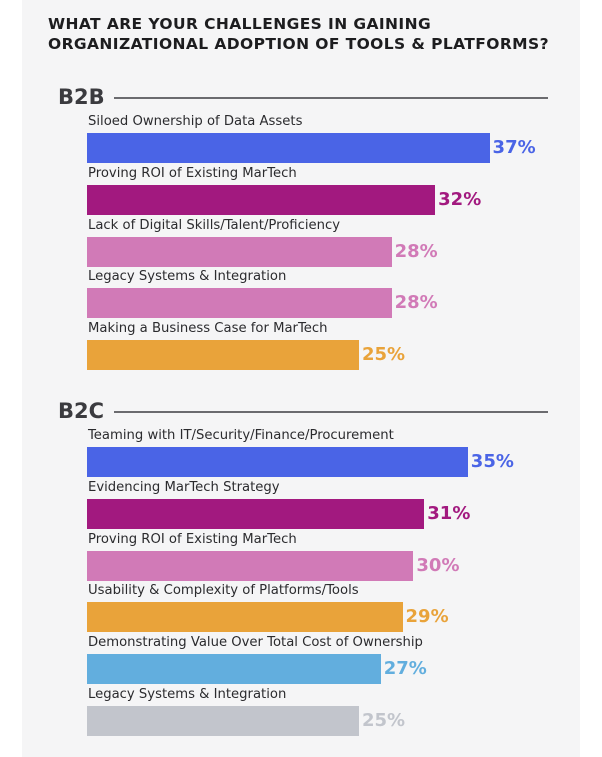  I want to click on chart-title-line-1: WHAT ARE YOUR CHALLENGES IN GAINING, so click(240, 24).